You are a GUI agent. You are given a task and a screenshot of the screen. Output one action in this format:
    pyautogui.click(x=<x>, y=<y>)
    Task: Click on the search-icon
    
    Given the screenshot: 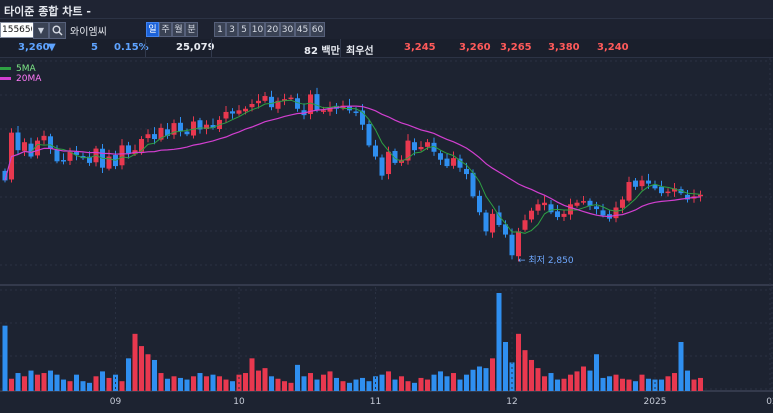 What is the action you would take?
    pyautogui.click(x=57, y=30)
    